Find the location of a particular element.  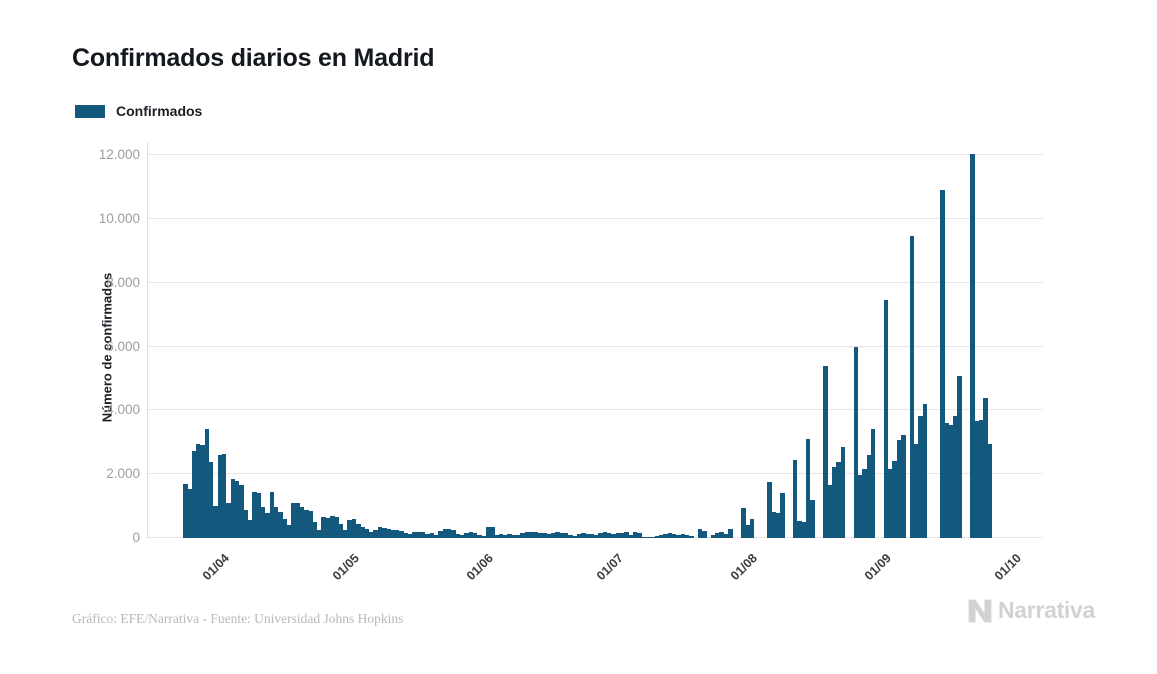

legend-label: Confirmados is located at coordinates (159, 111).